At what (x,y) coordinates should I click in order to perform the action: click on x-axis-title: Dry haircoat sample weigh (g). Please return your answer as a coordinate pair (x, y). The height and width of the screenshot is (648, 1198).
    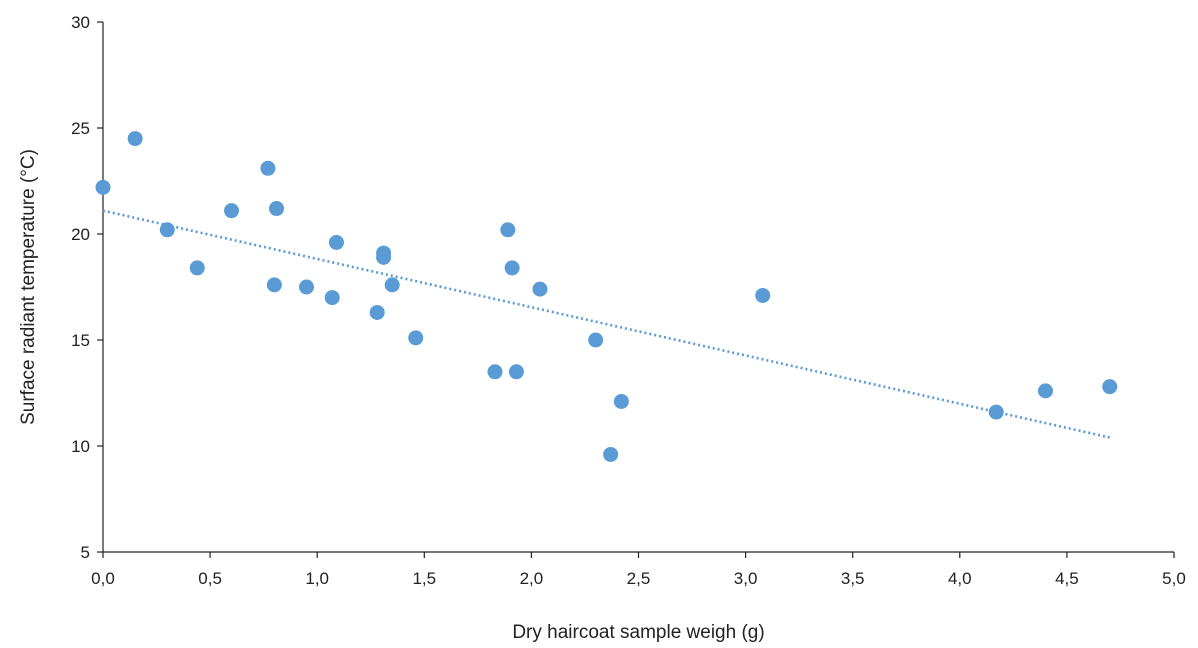
    Looking at the image, I should click on (638, 632).